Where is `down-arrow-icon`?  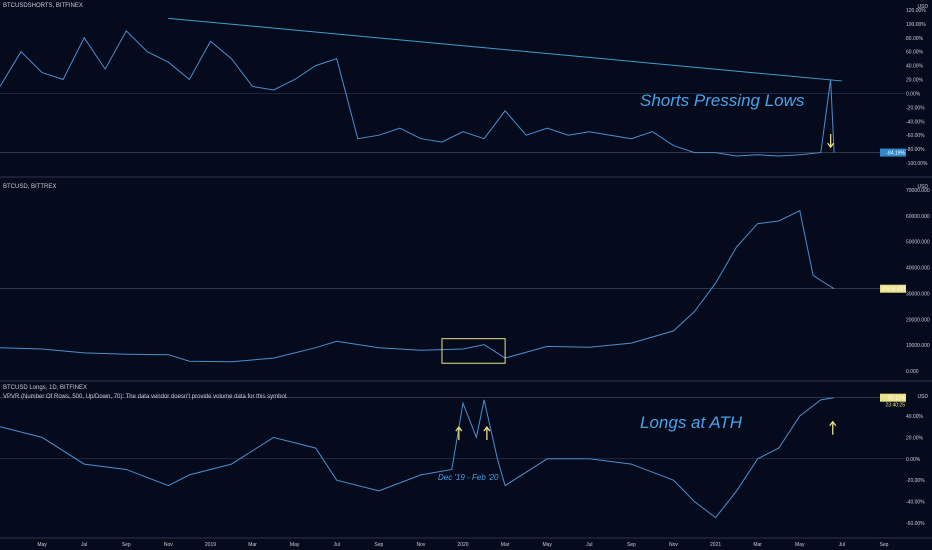
down-arrow-icon is located at coordinates (831, 141).